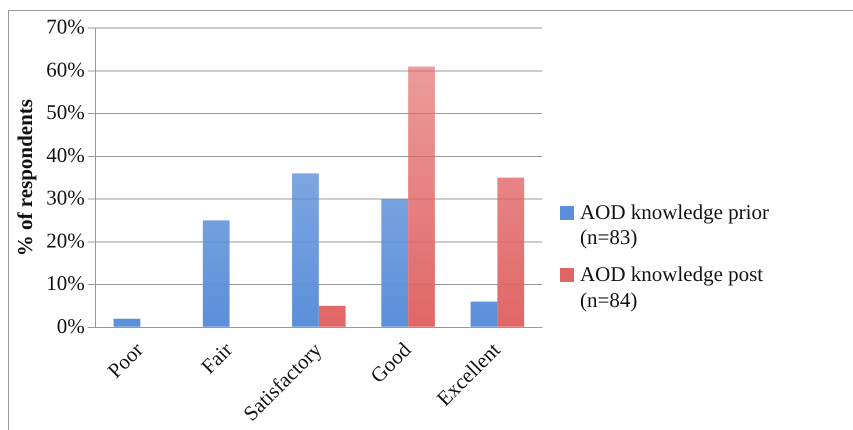 The image size is (853, 430). What do you see at coordinates (65, 283) in the screenshot?
I see `y-tick-label: 10%` at bounding box center [65, 283].